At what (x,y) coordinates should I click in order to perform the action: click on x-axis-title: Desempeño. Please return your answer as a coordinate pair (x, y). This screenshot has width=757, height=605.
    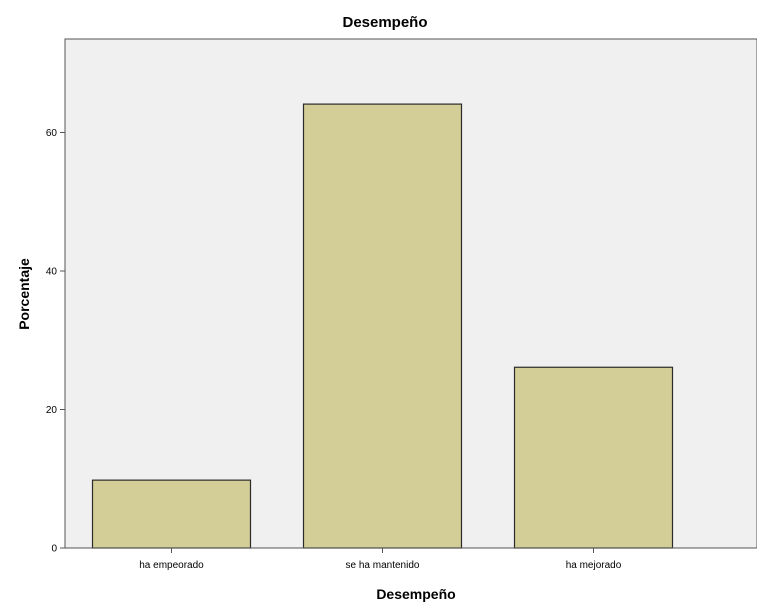
    Looking at the image, I should click on (415, 594).